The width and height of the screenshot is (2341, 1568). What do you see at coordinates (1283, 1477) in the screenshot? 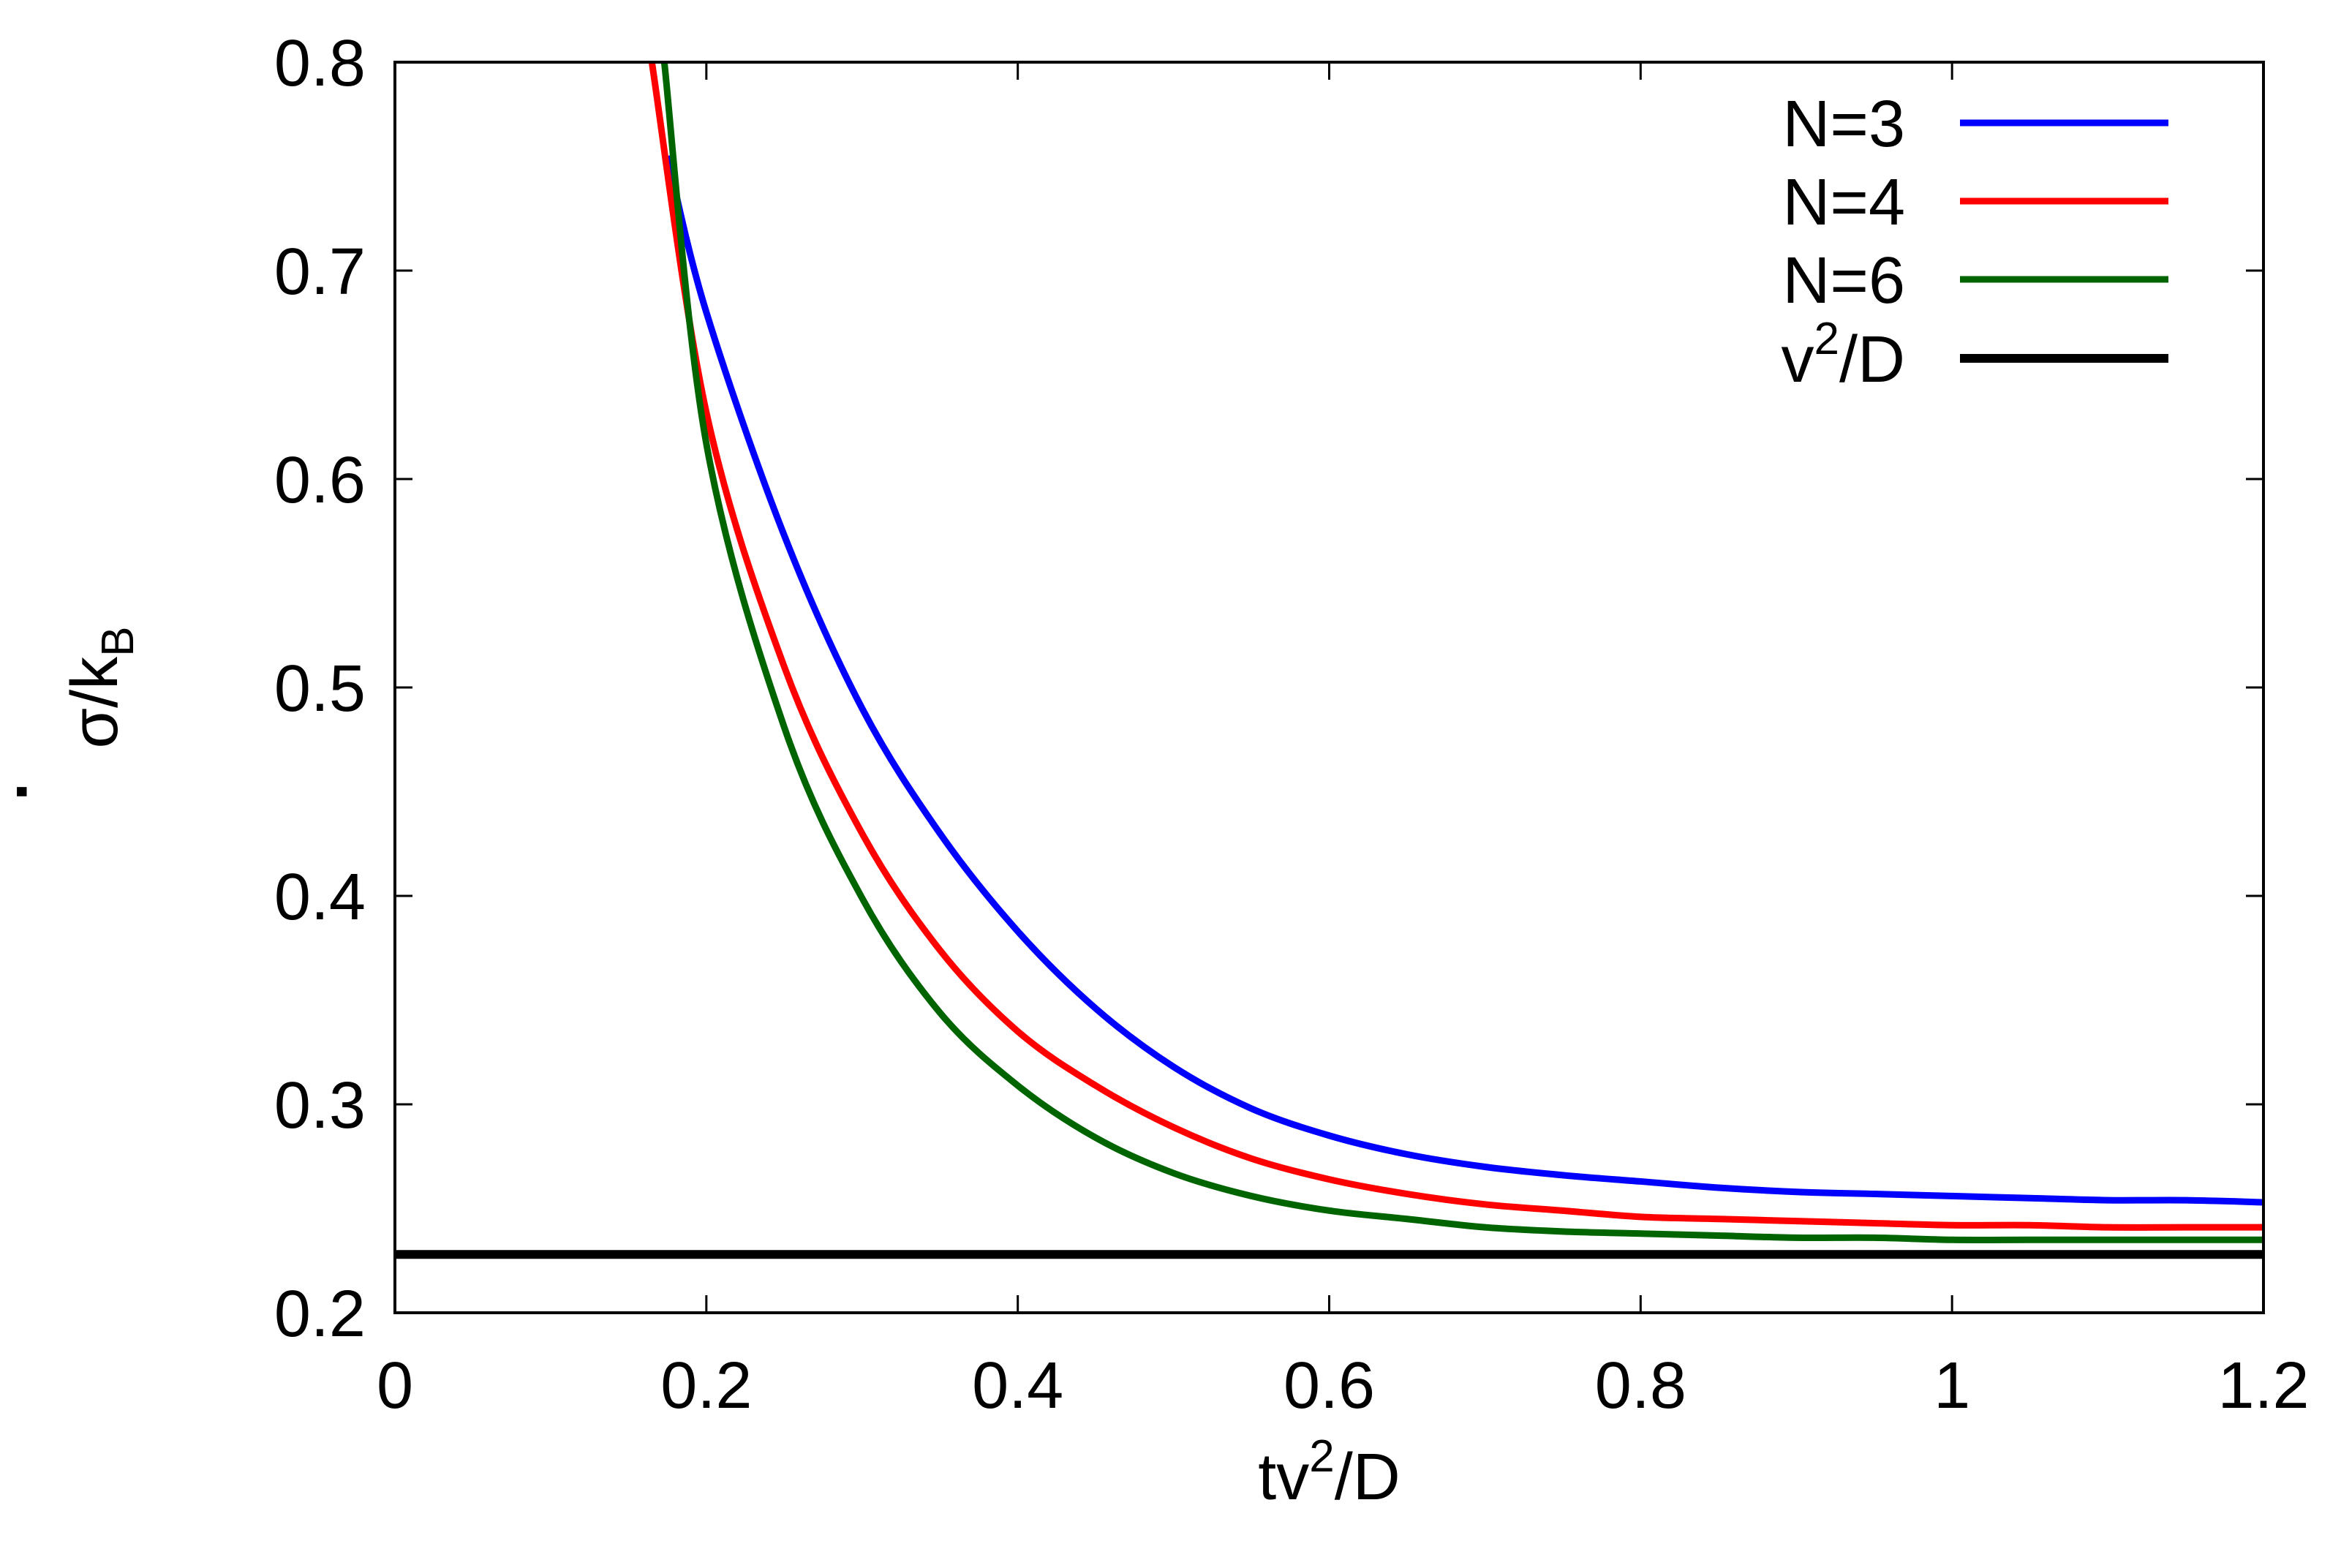
I see `x-axis-label-base: tv` at bounding box center [1283, 1477].